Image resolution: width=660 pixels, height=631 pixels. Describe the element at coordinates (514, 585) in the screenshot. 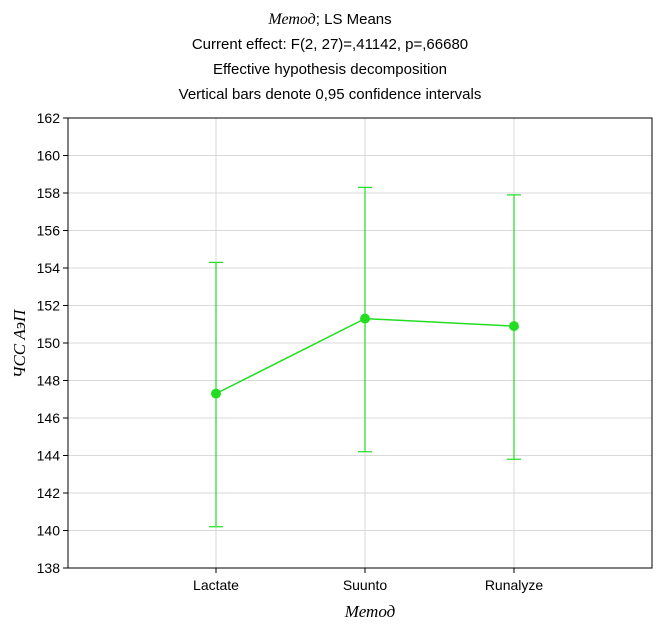

I see `x-tick-label: Runalyze` at that location.